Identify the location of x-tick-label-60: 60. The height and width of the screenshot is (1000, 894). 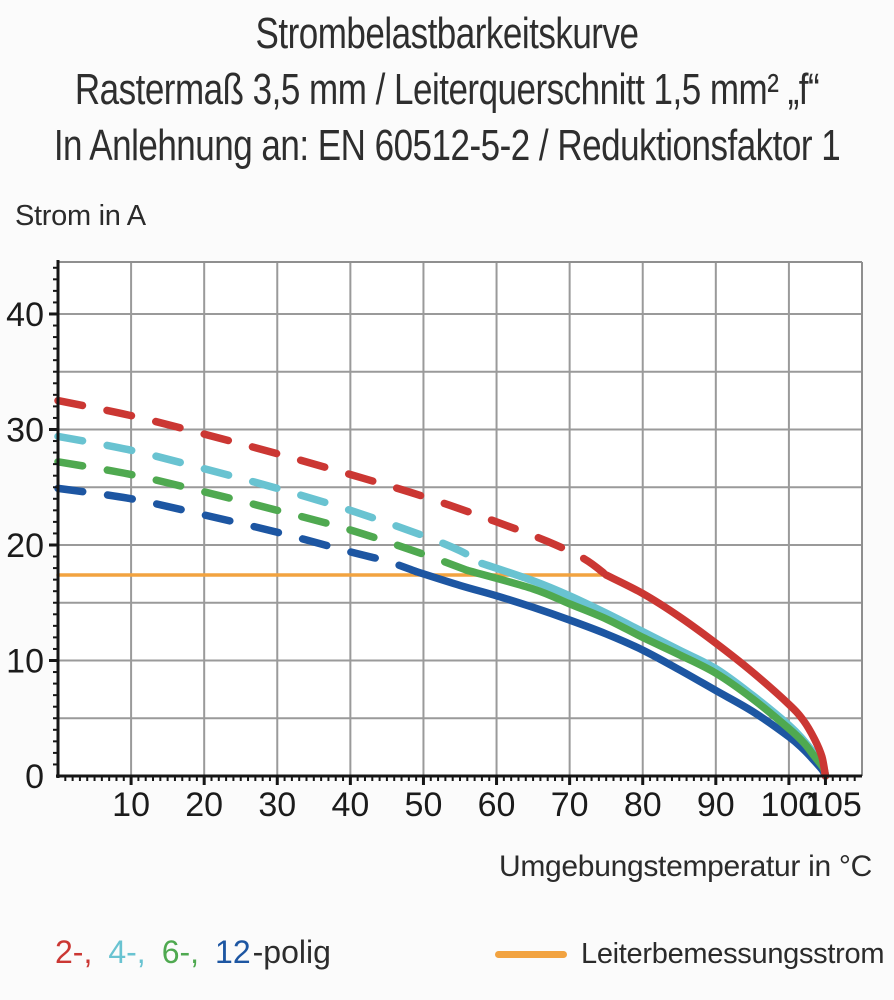
(497, 805).